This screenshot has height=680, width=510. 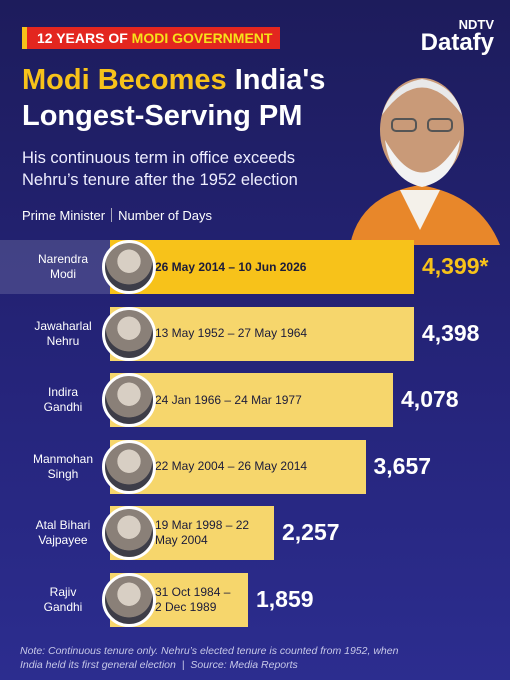 I want to click on bar: 26 May 2014 – 10 Jun 2026, so click(x=262, y=267).